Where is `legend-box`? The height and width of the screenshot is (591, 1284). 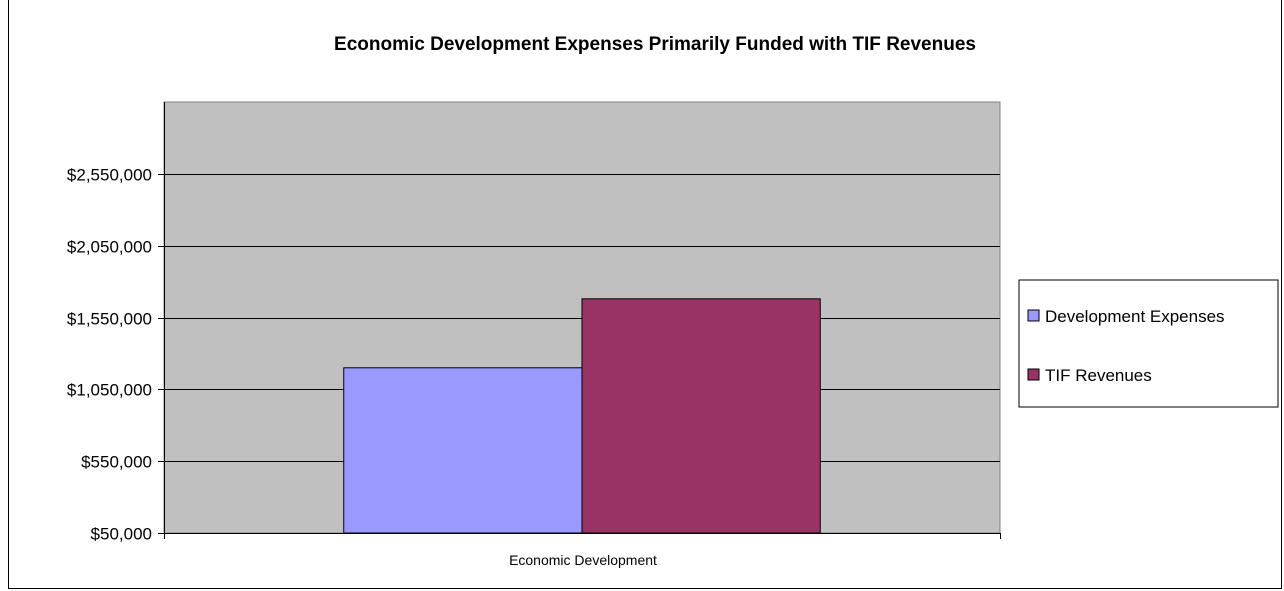
legend-box is located at coordinates (1148, 343).